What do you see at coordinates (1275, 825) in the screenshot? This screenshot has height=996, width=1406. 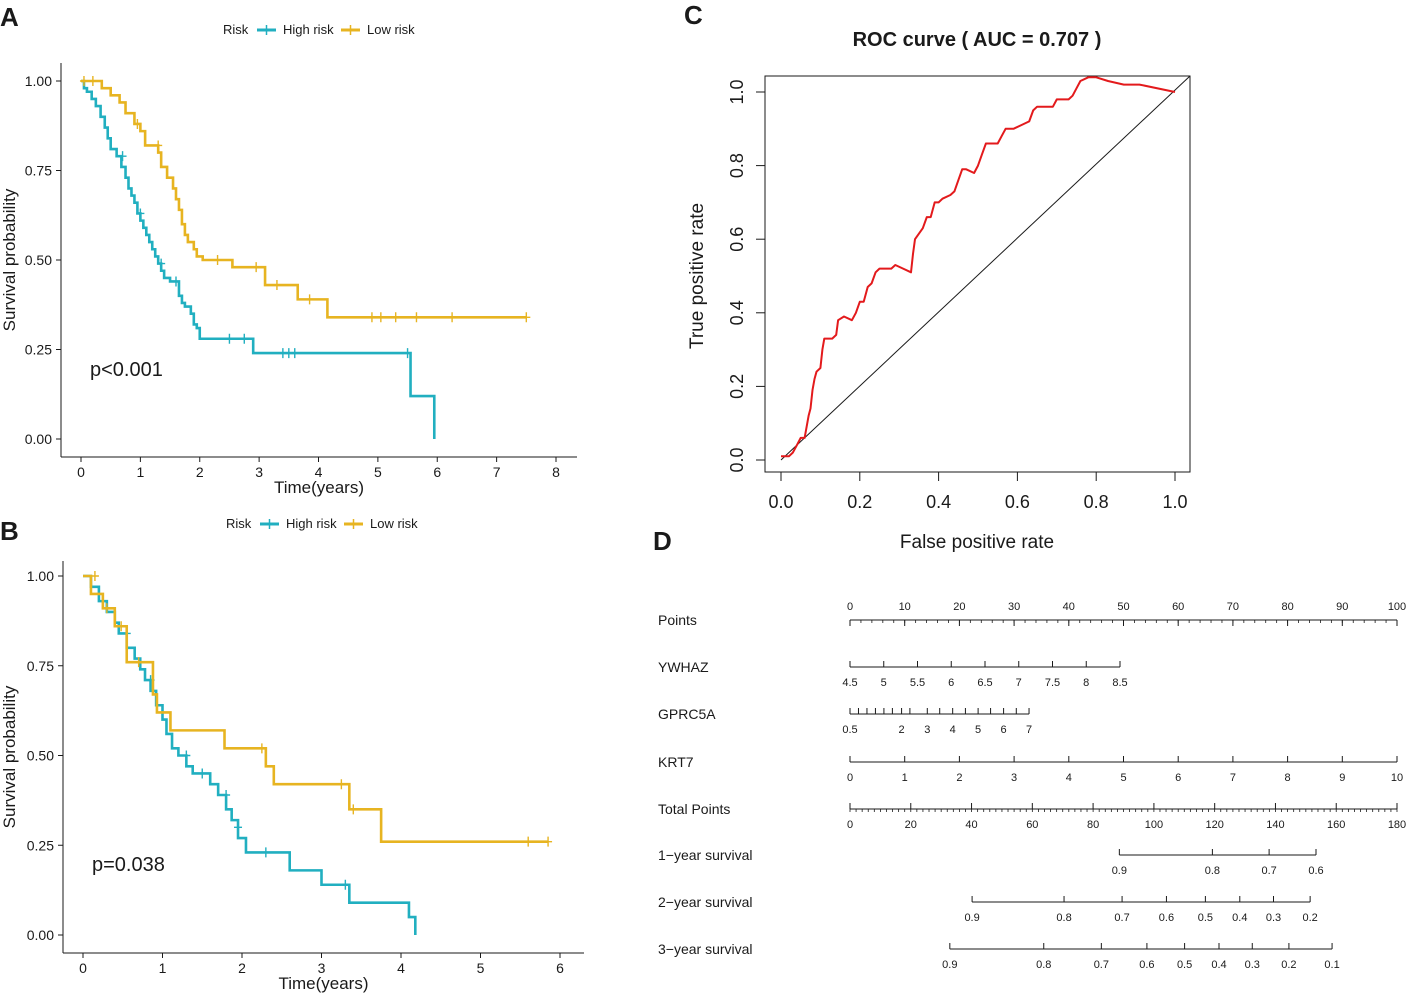 I see `nomogram-tick-label: 140` at bounding box center [1275, 825].